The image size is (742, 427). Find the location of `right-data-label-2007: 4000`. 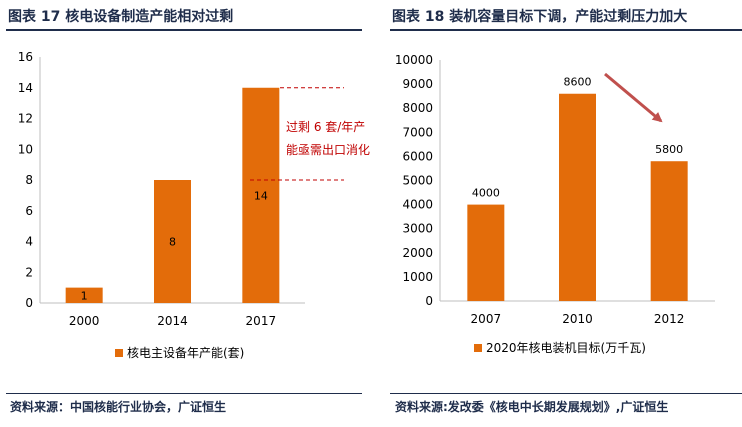

right-data-label-2007: 4000 is located at coordinates (486, 193).